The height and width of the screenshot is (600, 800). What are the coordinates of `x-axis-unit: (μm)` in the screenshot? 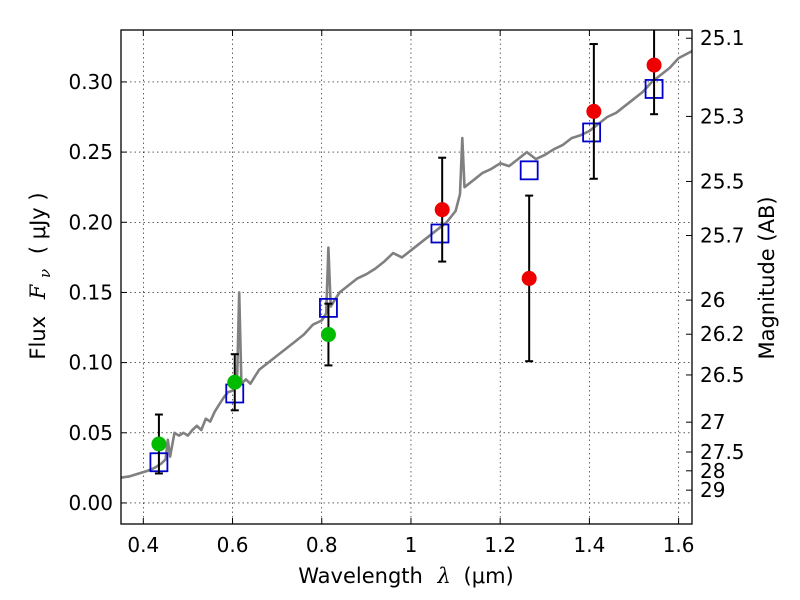 It's located at (489, 576).